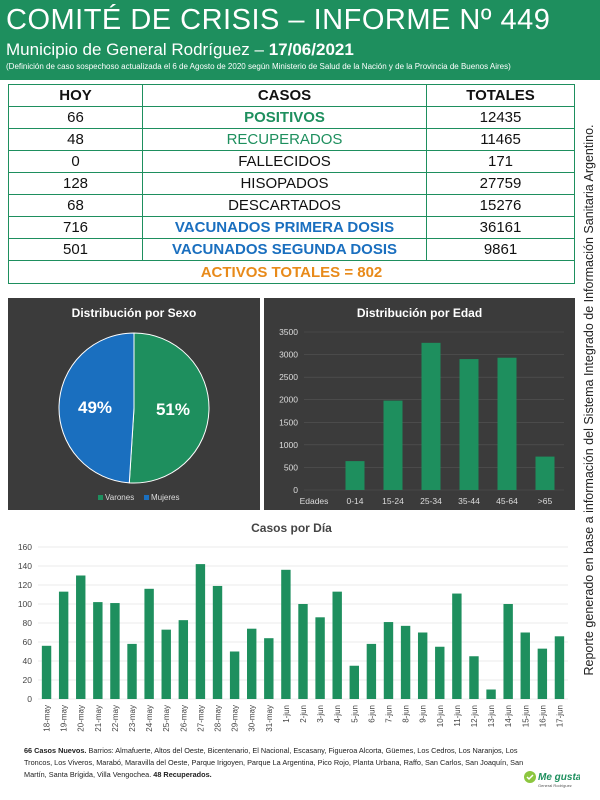 This screenshot has width=600, height=800. What do you see at coordinates (76, 205) in the screenshot?
I see `hoy-cell: 68` at bounding box center [76, 205].